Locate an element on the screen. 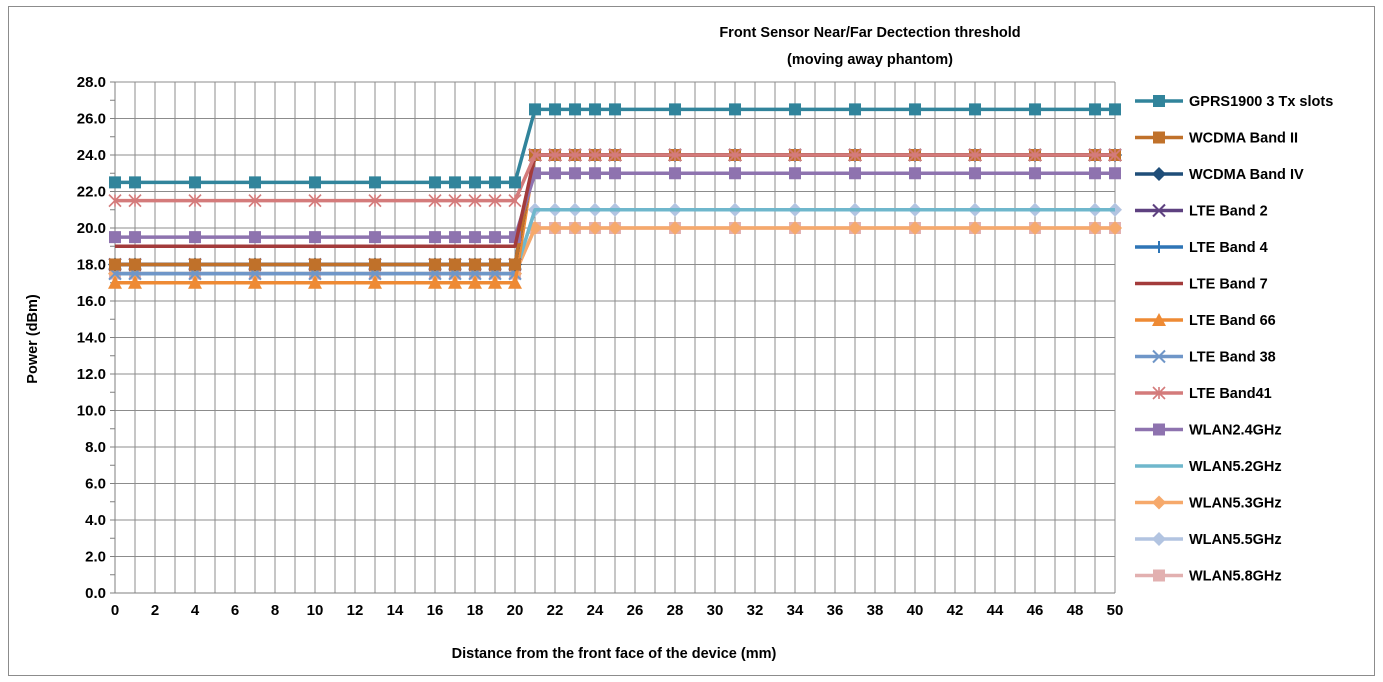  y-tick-label: 4.0 is located at coordinates (95, 520).